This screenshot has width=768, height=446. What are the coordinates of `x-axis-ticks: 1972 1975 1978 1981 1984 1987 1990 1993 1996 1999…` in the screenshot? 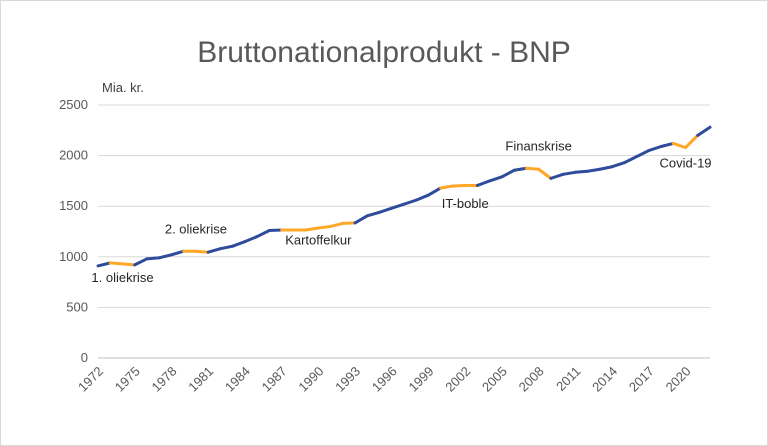 It's located at (384, 379).